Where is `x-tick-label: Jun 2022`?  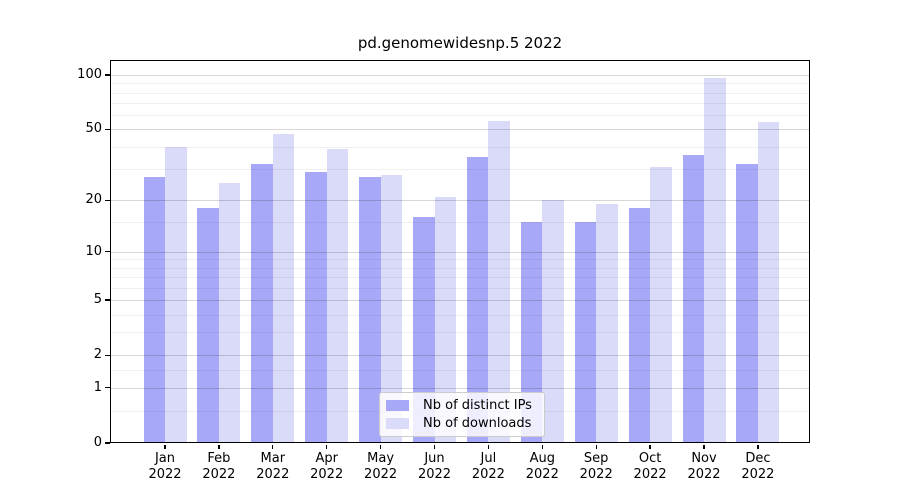
x-tick-label: Jun 2022 is located at coordinates (435, 466).